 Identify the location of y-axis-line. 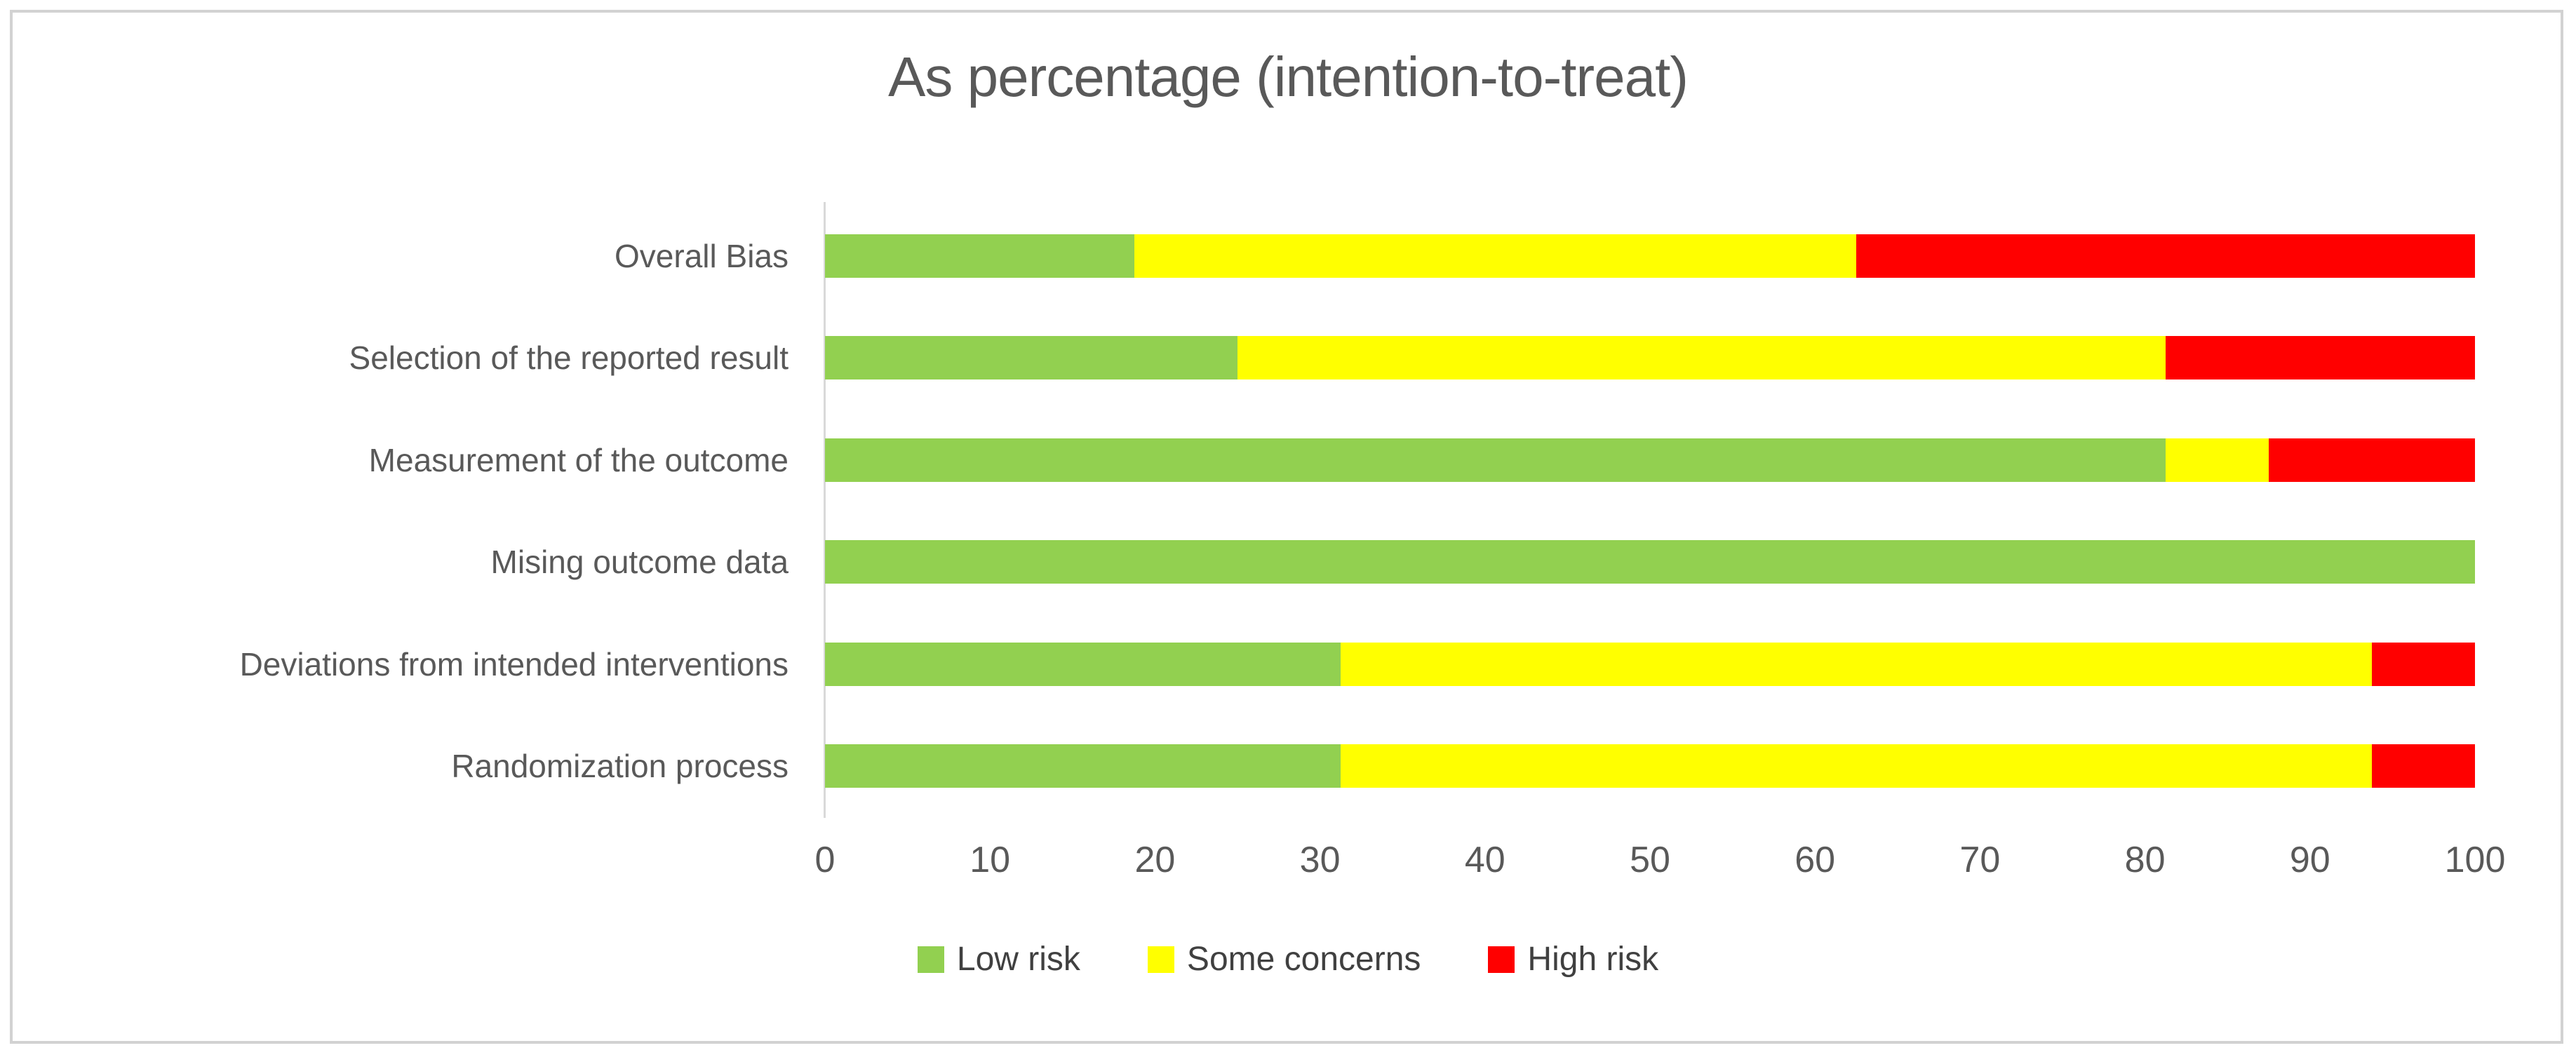
(825, 510).